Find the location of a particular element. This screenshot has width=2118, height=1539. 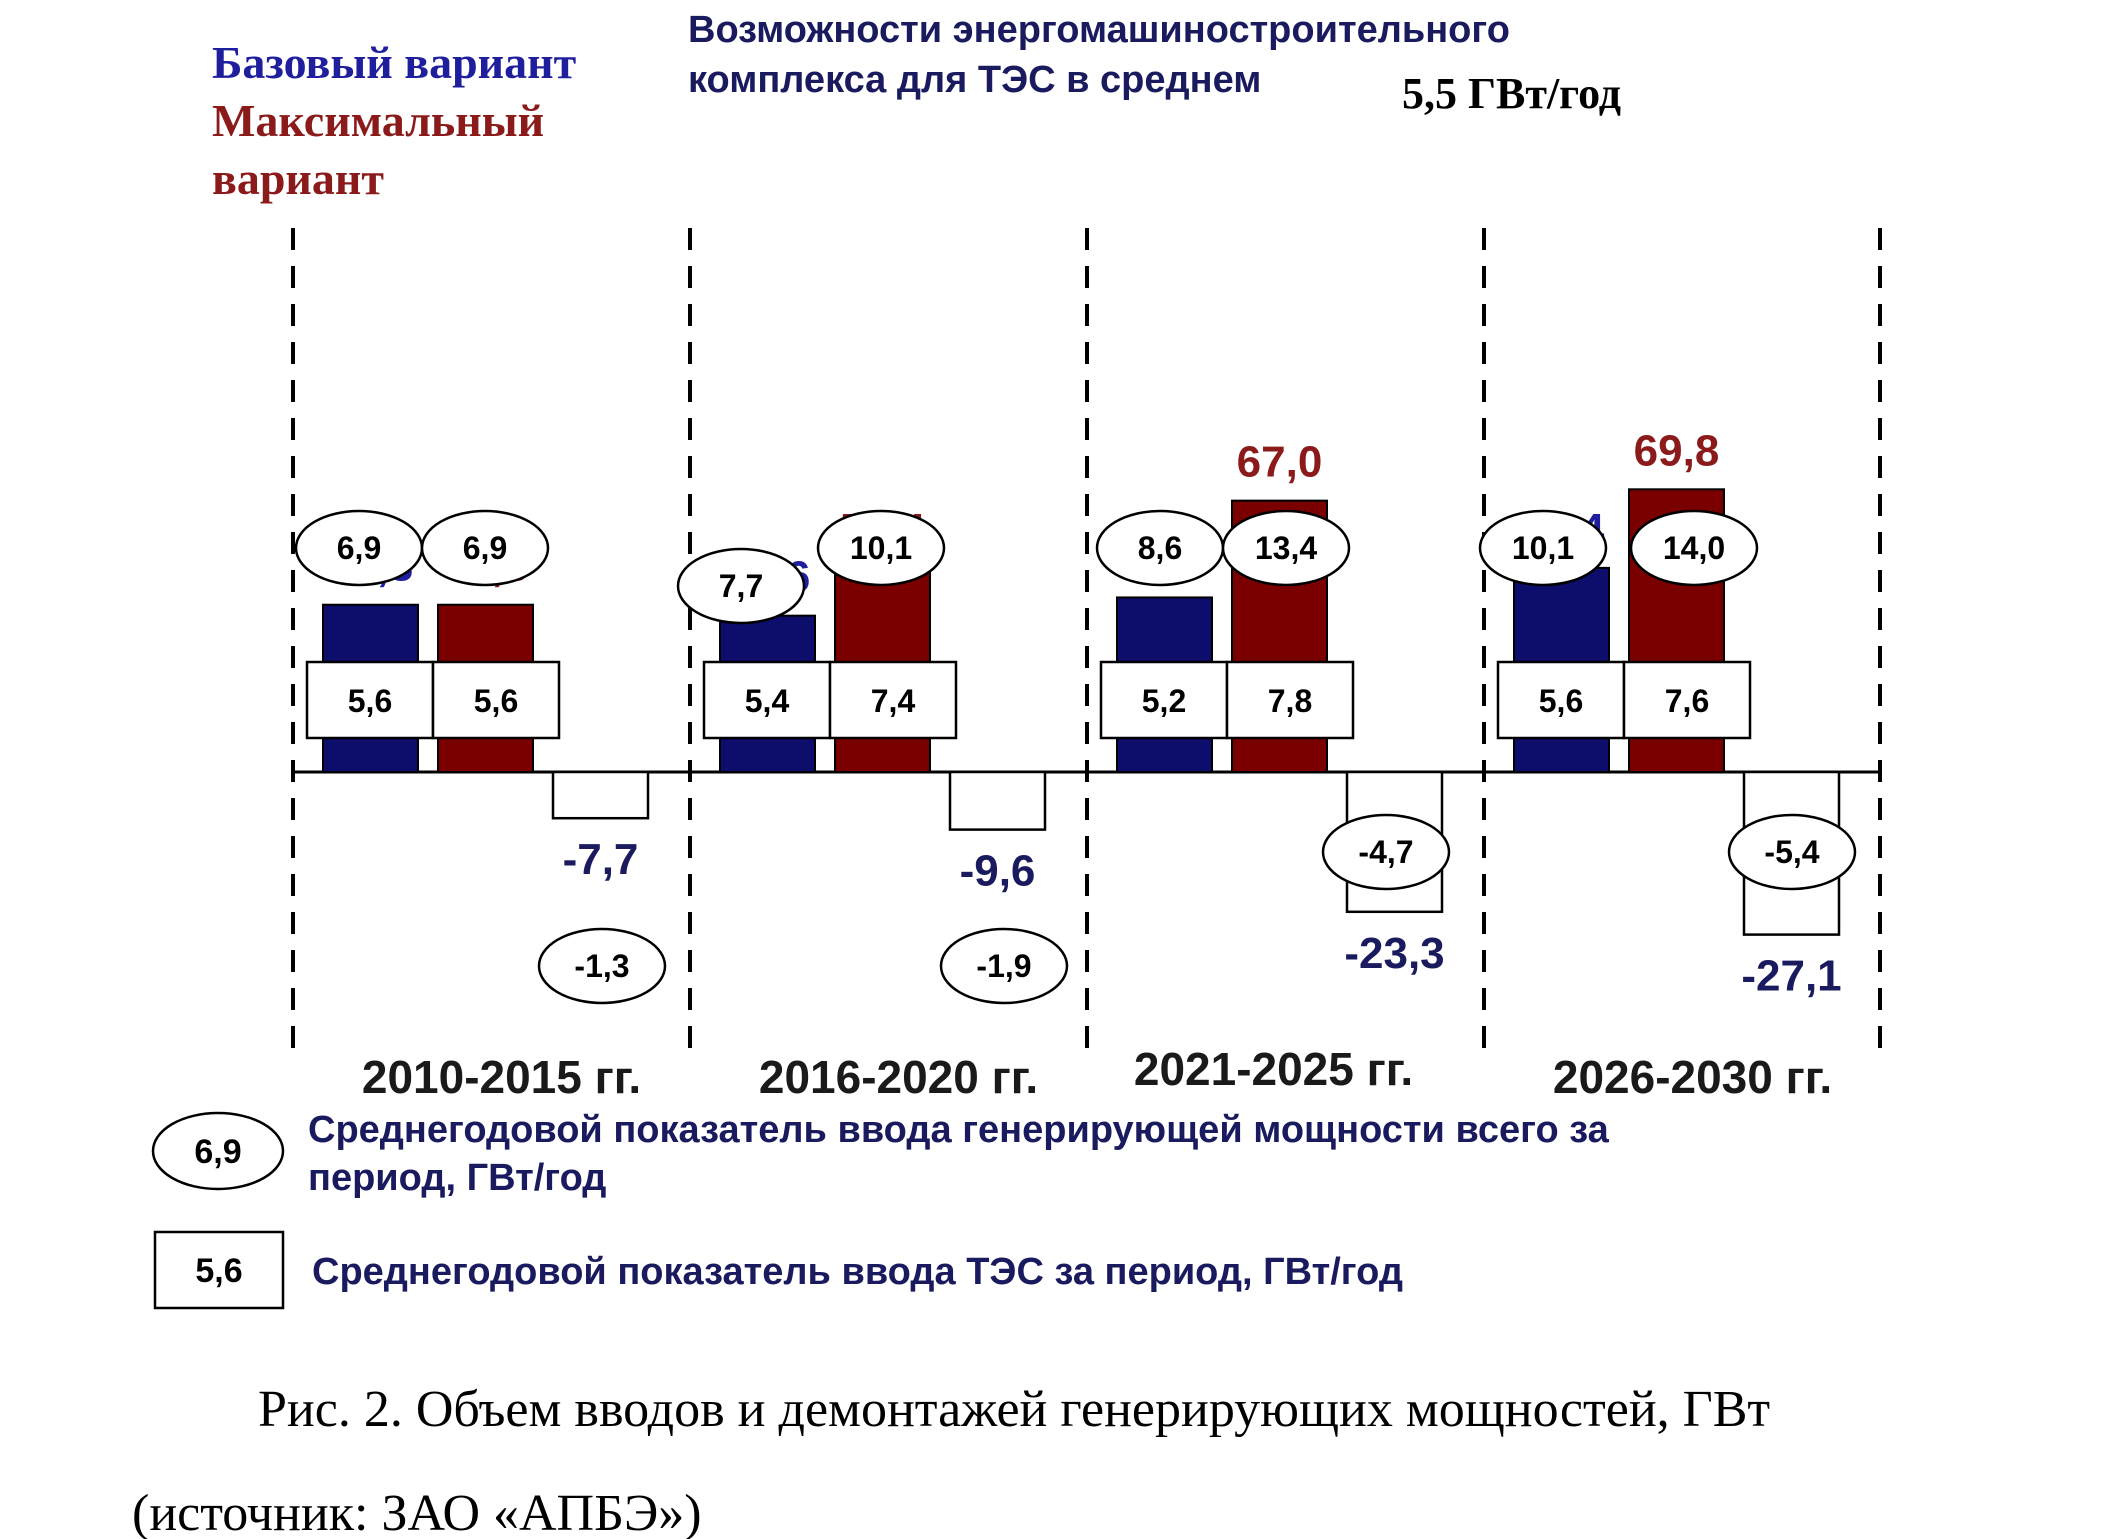

legend-box-sample is located at coordinates (219, 1270).